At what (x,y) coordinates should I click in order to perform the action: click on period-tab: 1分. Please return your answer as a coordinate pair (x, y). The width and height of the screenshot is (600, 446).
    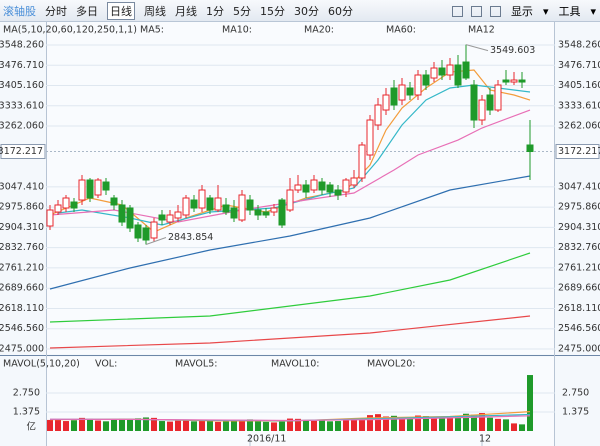
    Looking at the image, I should click on (215, 11).